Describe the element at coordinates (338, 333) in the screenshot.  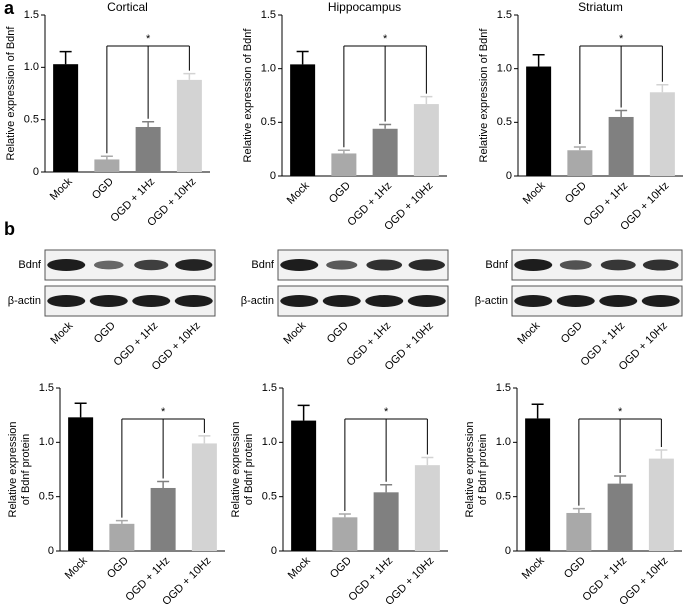
I see `blot-lane-label: OGD` at that location.